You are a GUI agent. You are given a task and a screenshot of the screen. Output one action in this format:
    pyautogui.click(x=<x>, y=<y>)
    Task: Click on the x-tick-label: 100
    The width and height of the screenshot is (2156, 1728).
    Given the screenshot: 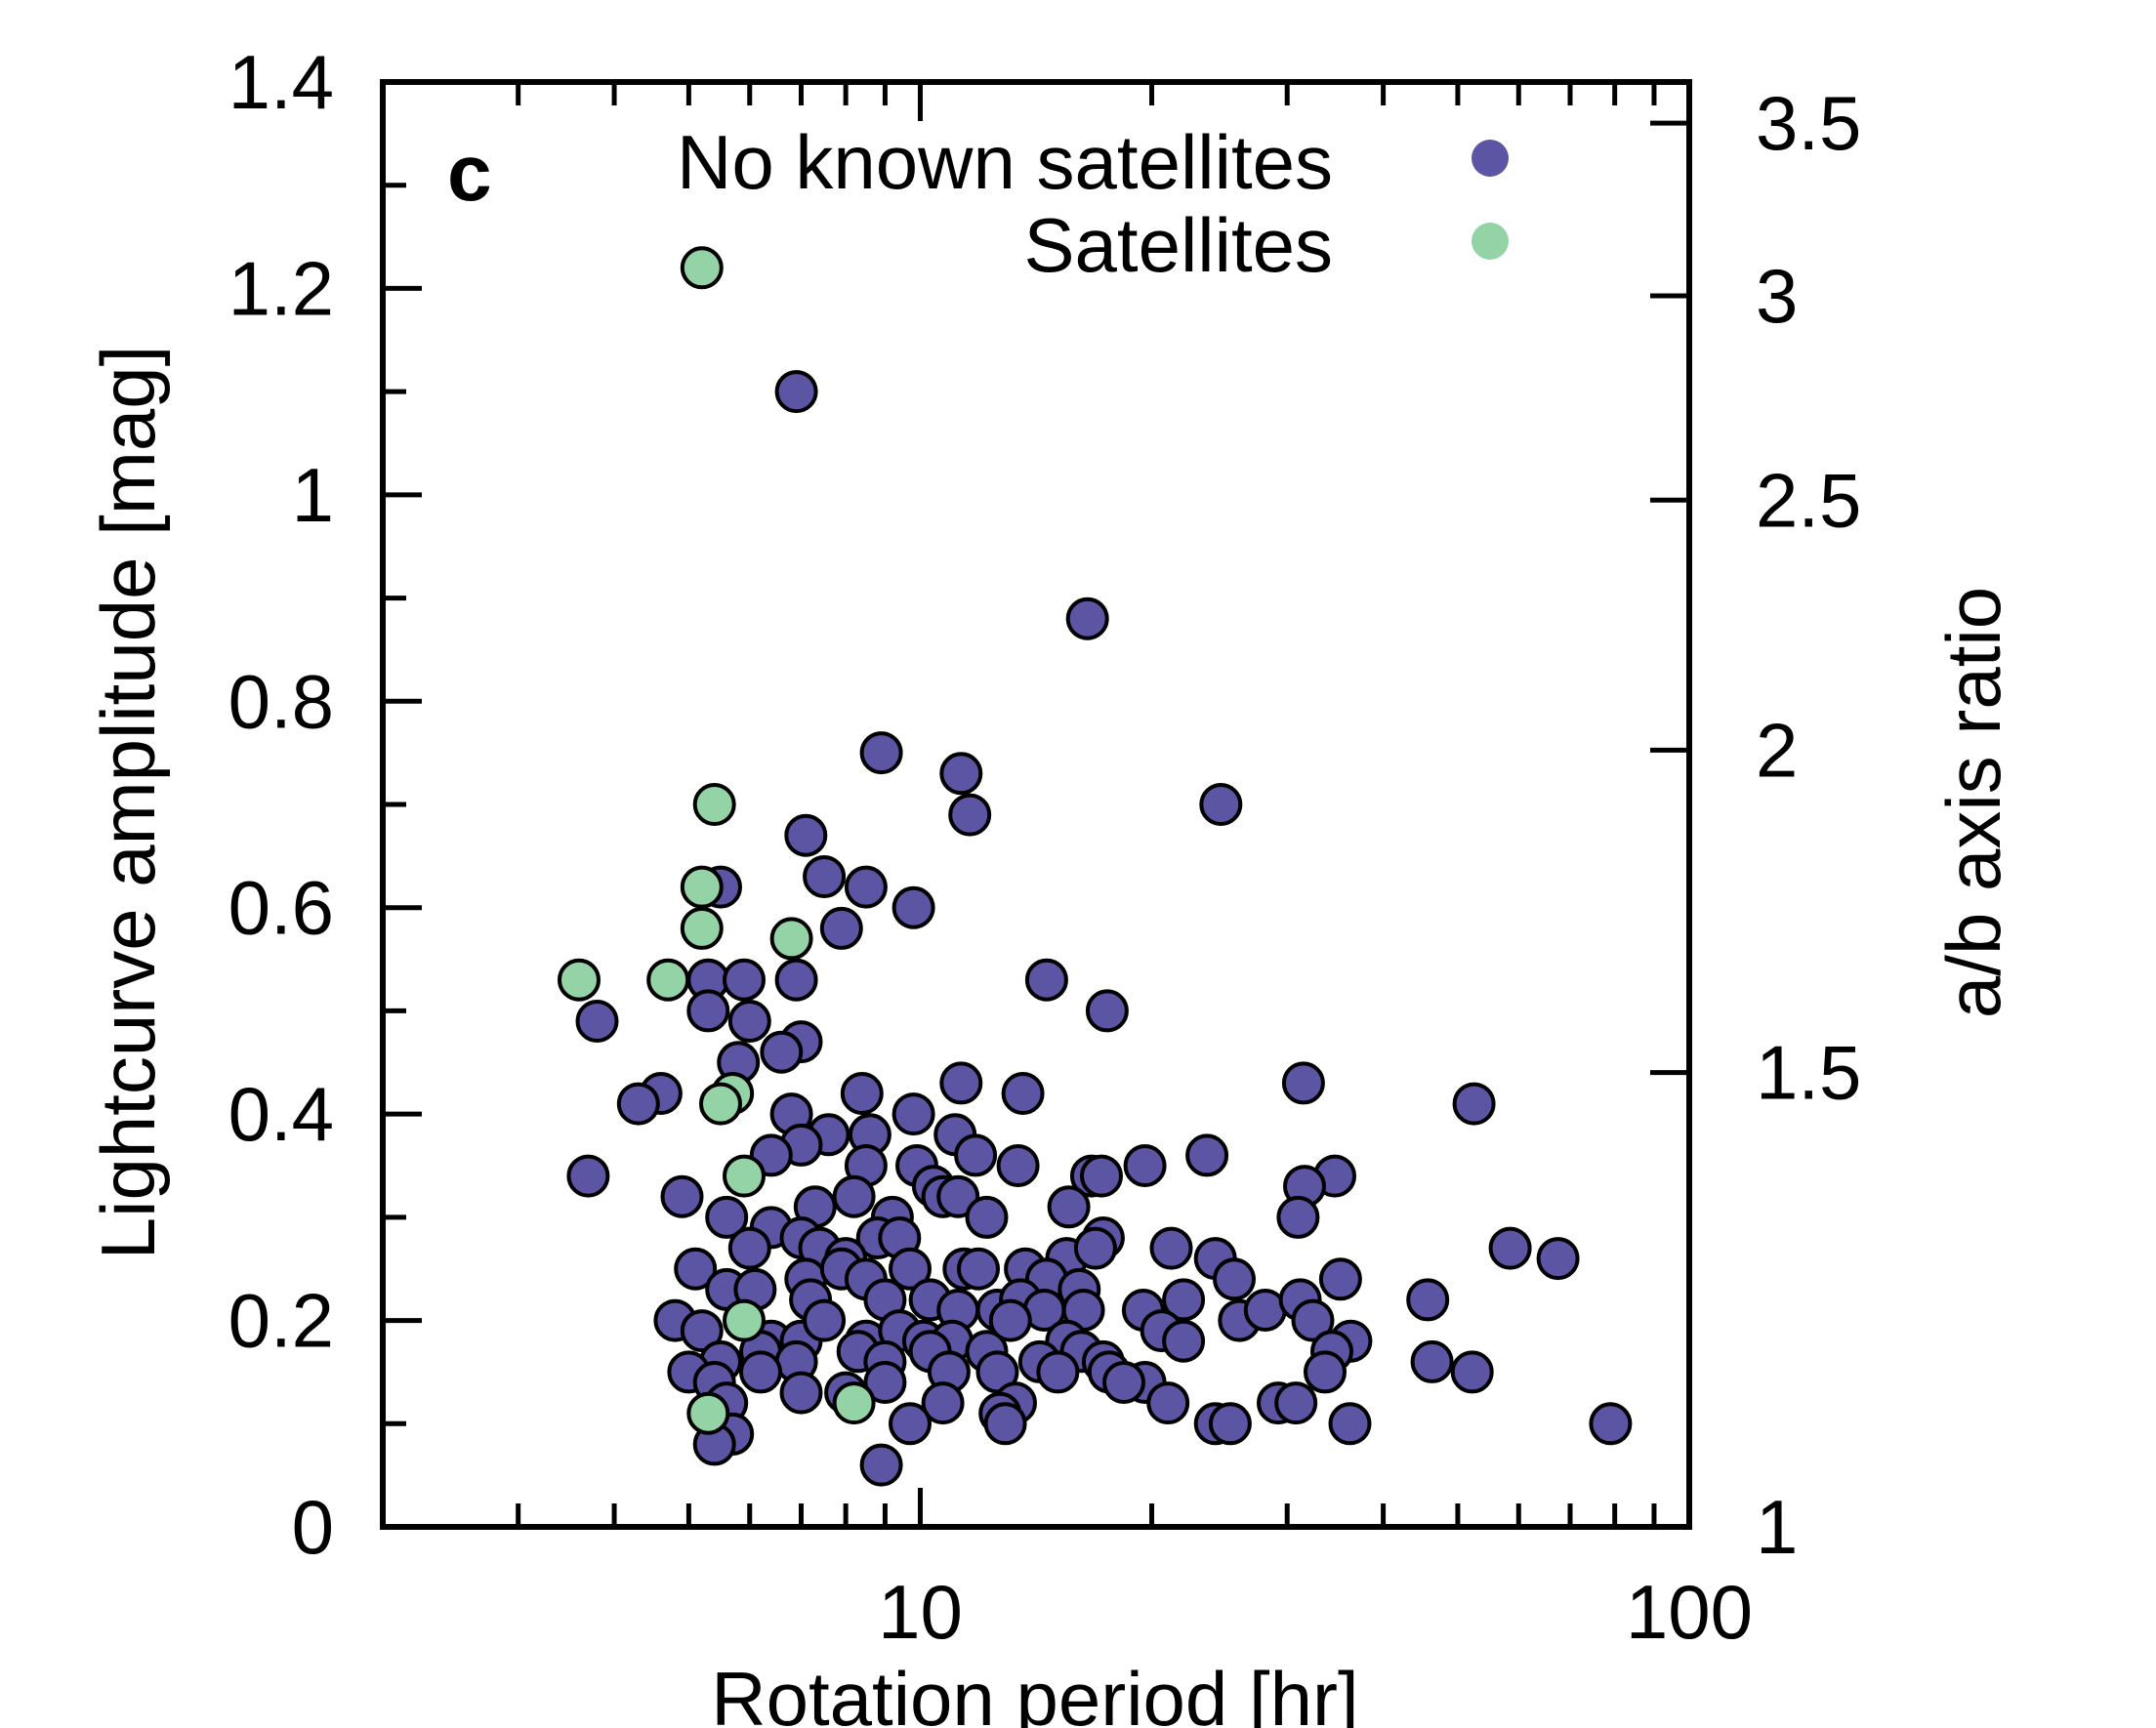 What is the action you would take?
    pyautogui.click(x=1690, y=1612)
    